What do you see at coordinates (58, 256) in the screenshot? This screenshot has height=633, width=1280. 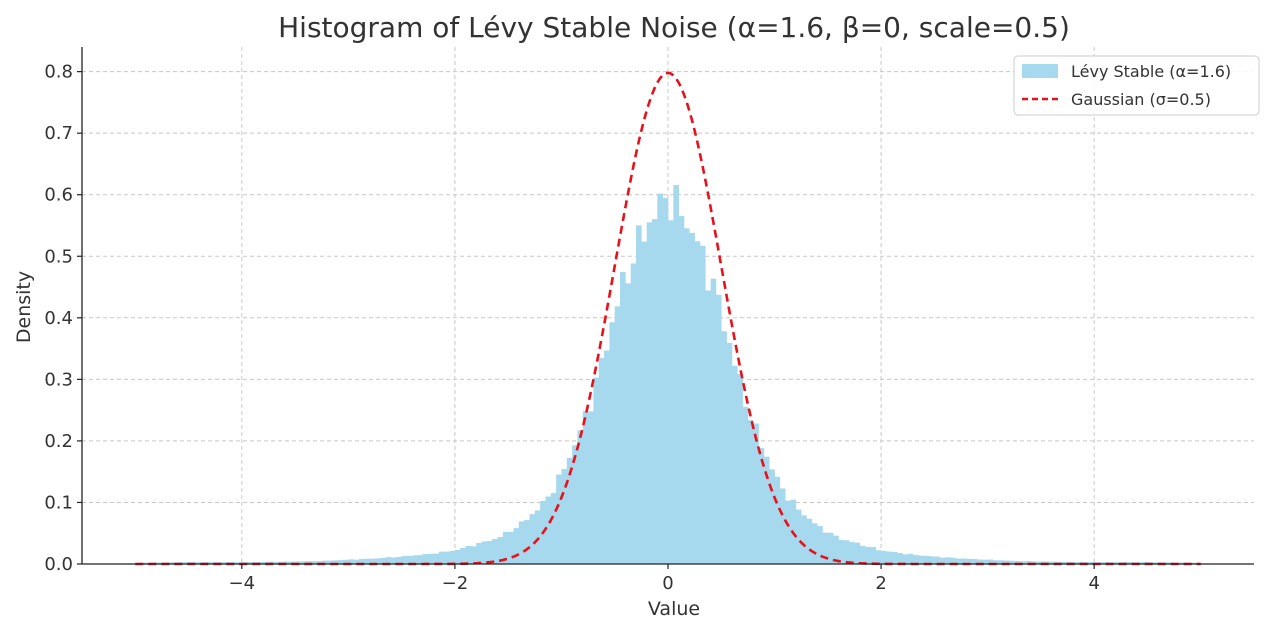 I see `y-tick-label: 0.5` at bounding box center [58, 256].